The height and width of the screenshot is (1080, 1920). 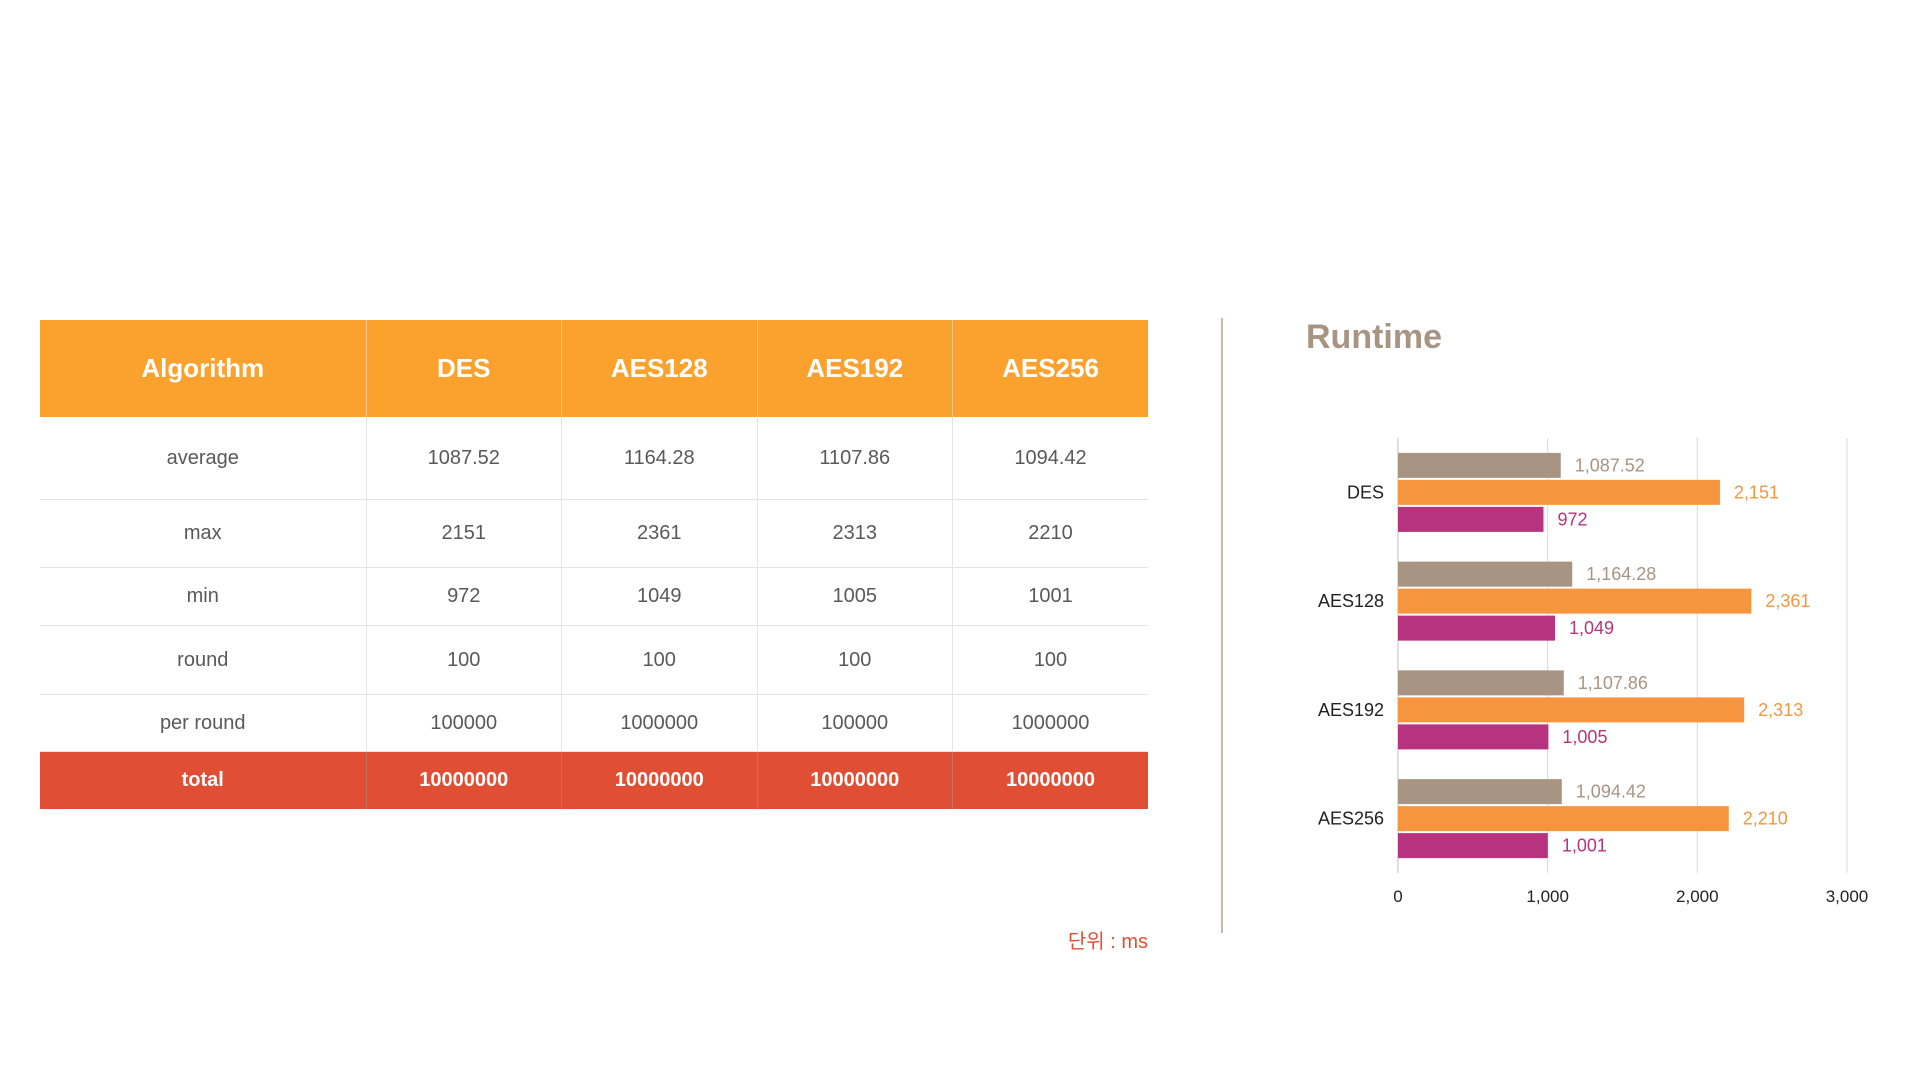 What do you see at coordinates (854, 368) in the screenshot?
I see `header-aes192: AES192` at bounding box center [854, 368].